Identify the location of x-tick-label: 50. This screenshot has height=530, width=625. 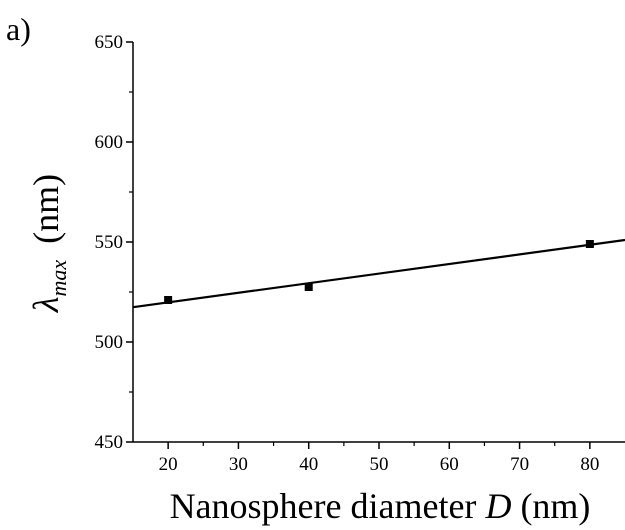
(379, 464).